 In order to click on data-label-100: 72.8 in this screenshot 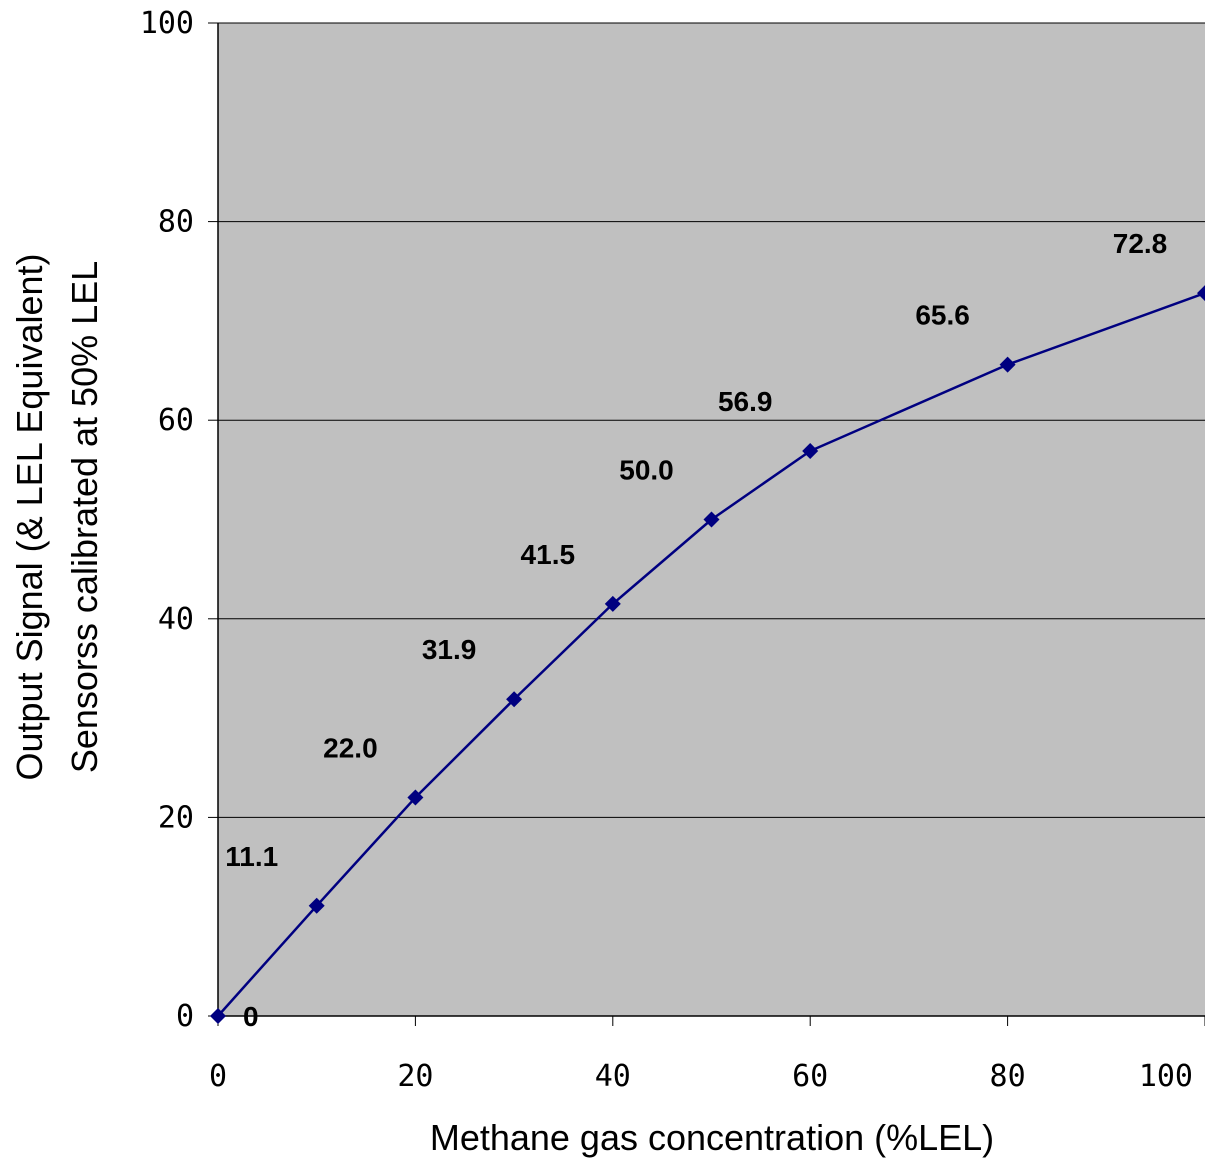, I will do `click(1140, 243)`.